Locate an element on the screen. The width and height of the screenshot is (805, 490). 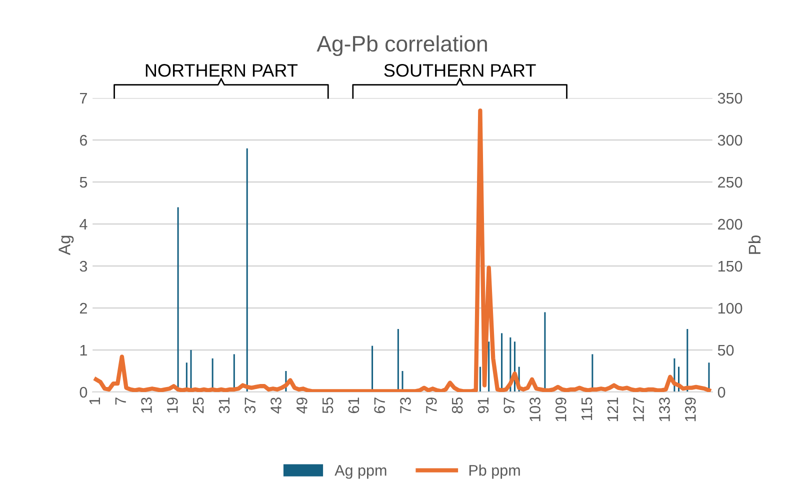
x-tick-label: 91 is located at coordinates (483, 406).